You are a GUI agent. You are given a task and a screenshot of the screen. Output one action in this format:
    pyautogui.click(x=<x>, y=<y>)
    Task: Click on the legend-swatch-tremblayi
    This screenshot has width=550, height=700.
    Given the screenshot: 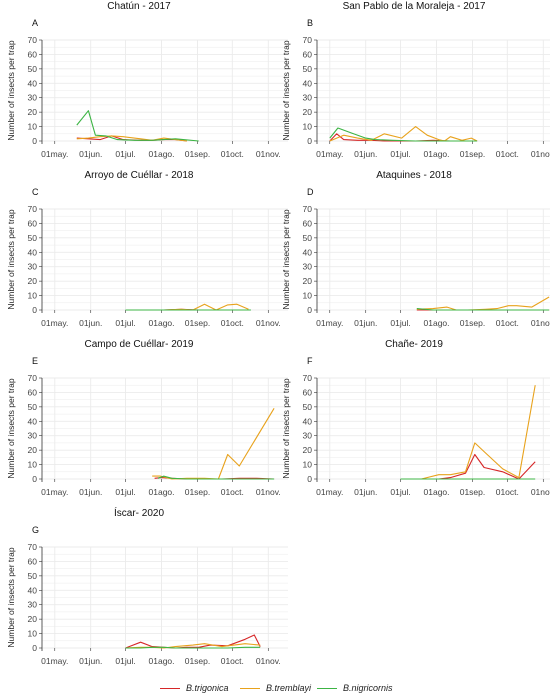 What is the action you would take?
    pyautogui.click(x=250, y=688)
    